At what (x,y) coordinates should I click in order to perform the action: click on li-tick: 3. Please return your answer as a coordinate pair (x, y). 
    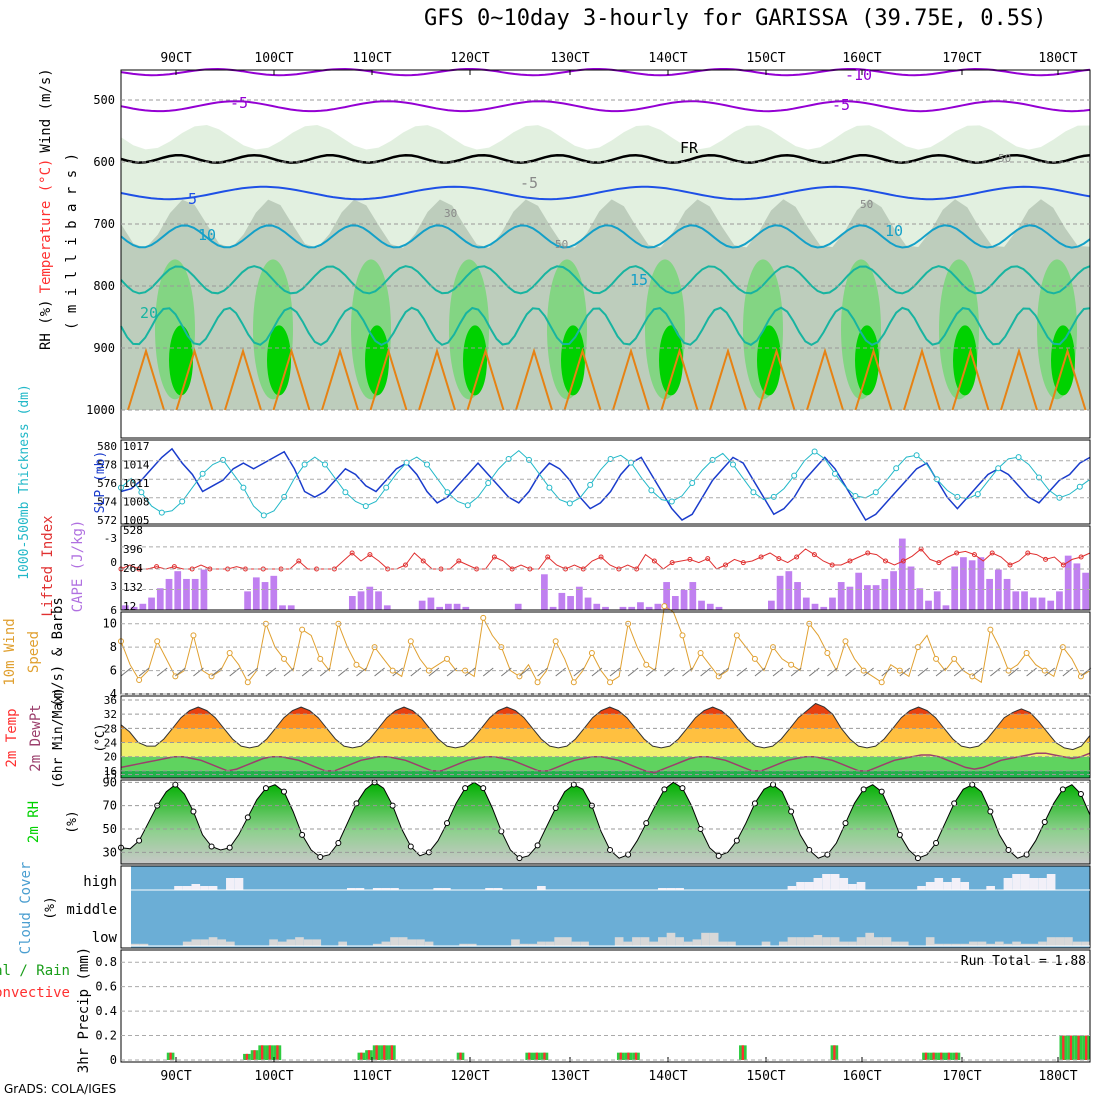
    Looking at the image, I should click on (113, 586).